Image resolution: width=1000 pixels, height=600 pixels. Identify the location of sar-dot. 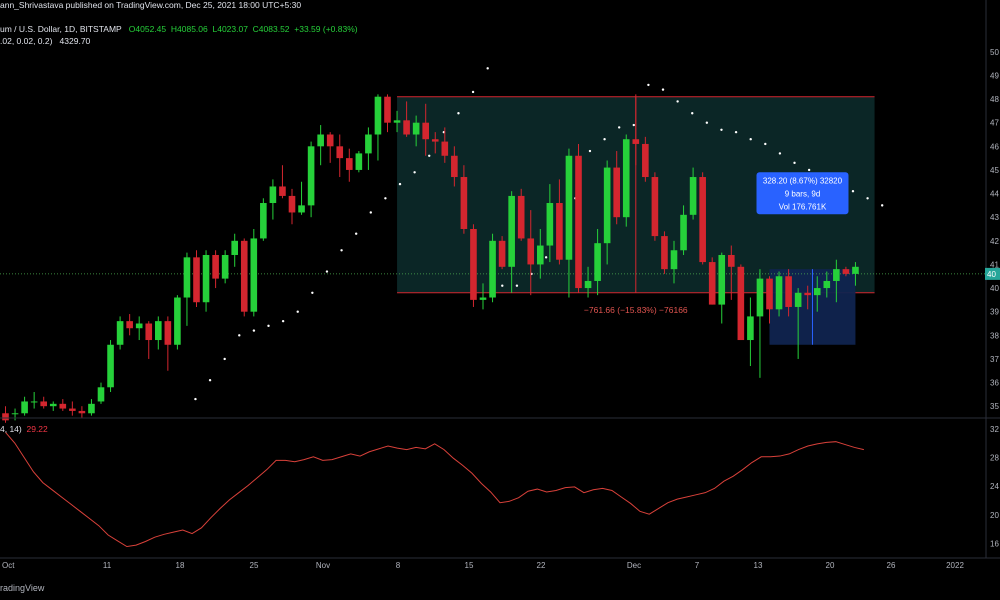
(210, 380).